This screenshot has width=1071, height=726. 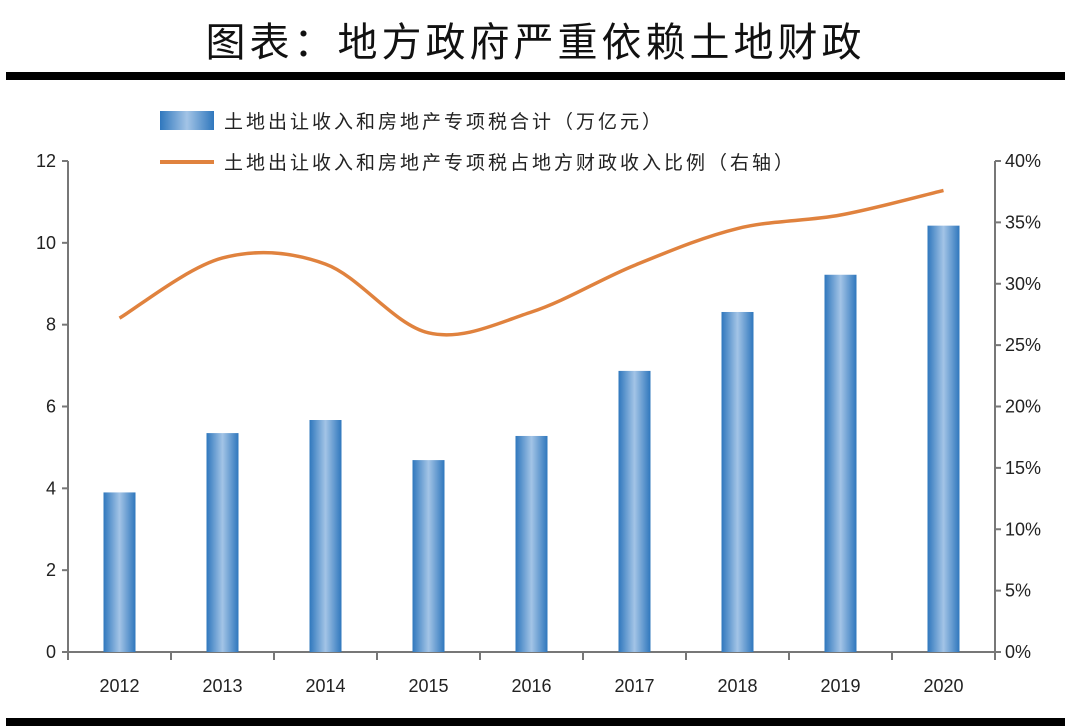 What do you see at coordinates (444, 122) in the screenshot?
I see `legend-bar-label: 土地出让收入和房地产专项税合计（万亿元）` at bounding box center [444, 122].